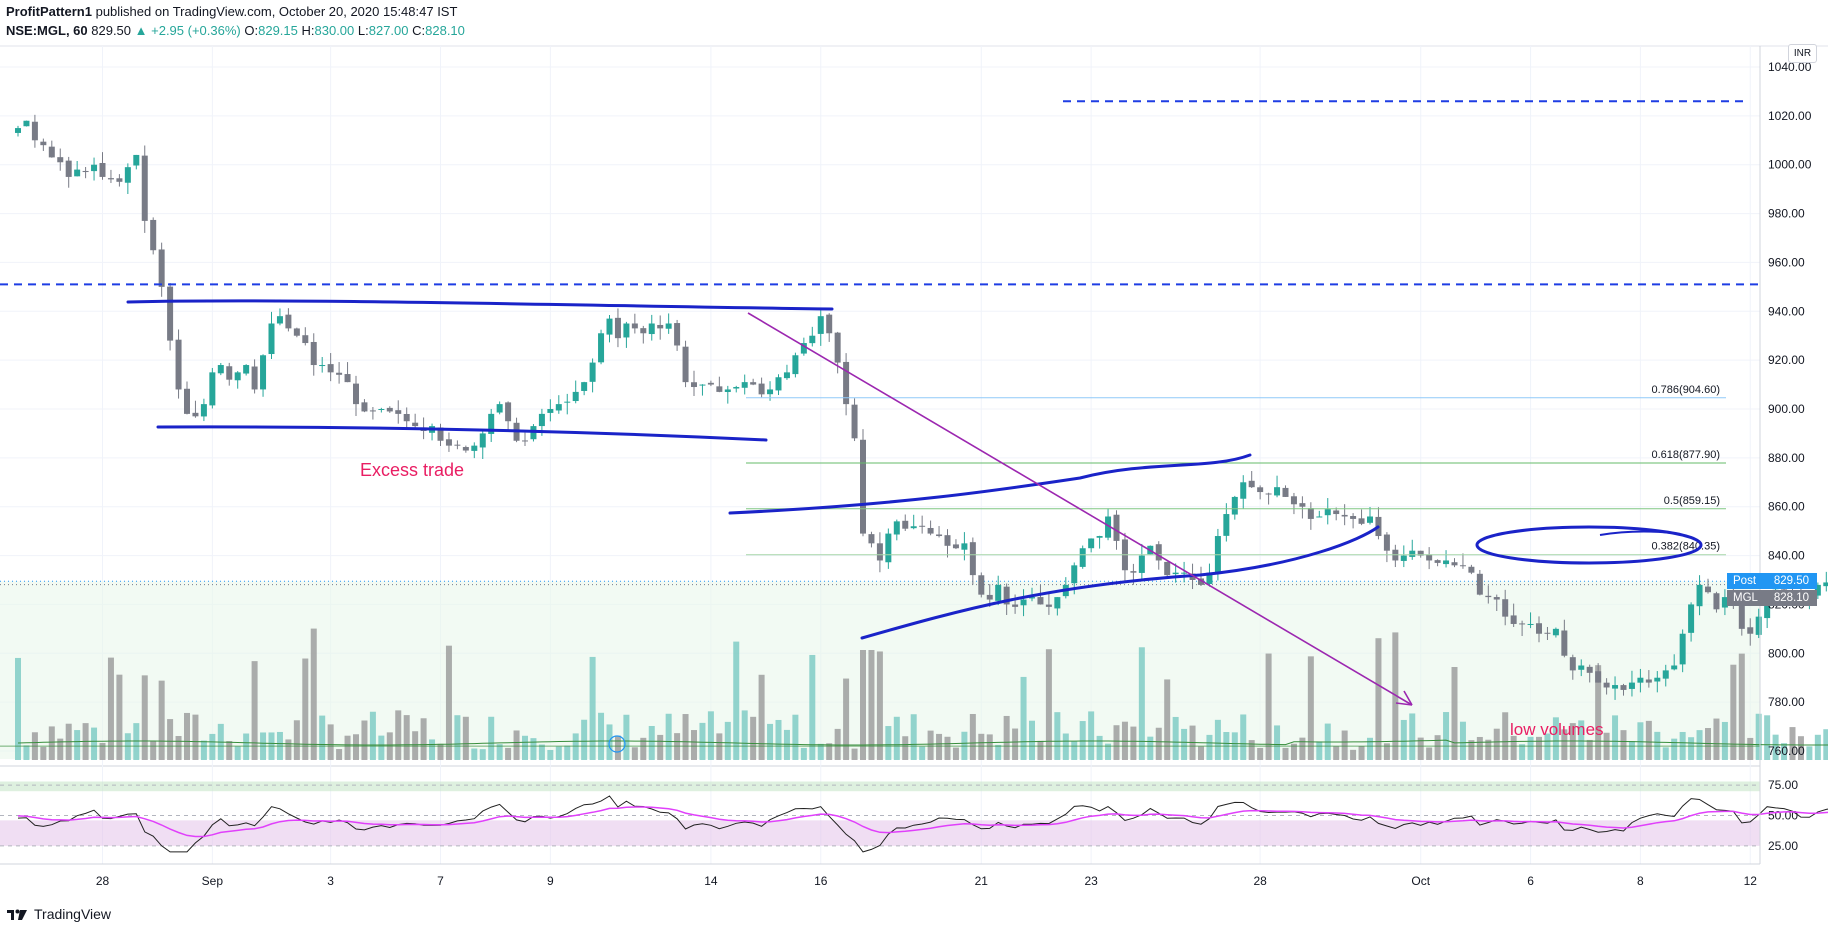 This screenshot has height=930, width=1828. I want to click on publisher-name: ProfitPattern1, so click(49, 11).